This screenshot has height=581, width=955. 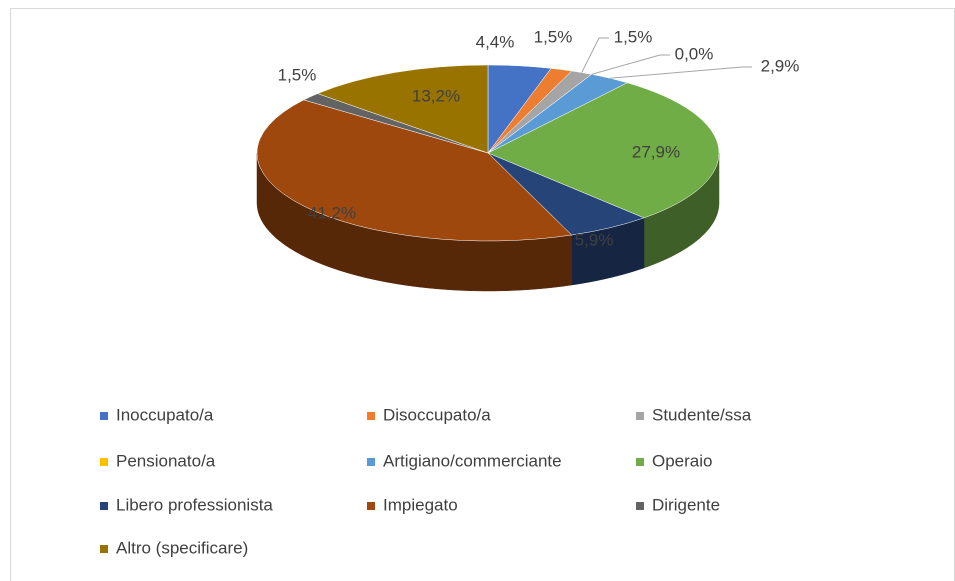 What do you see at coordinates (656, 151) in the screenshot?
I see `data-label: 27,9%` at bounding box center [656, 151].